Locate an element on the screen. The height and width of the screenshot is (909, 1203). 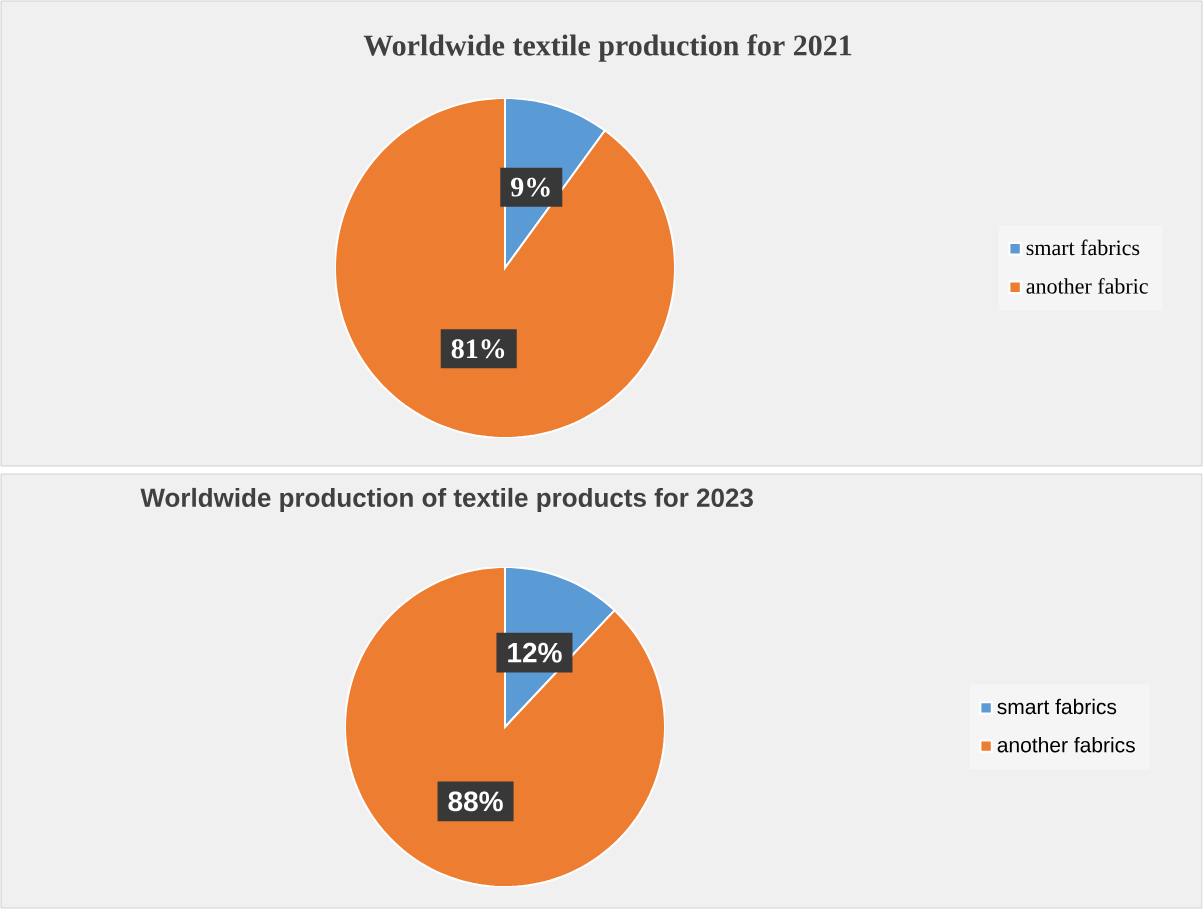
data-label: 12% is located at coordinates (535, 652).